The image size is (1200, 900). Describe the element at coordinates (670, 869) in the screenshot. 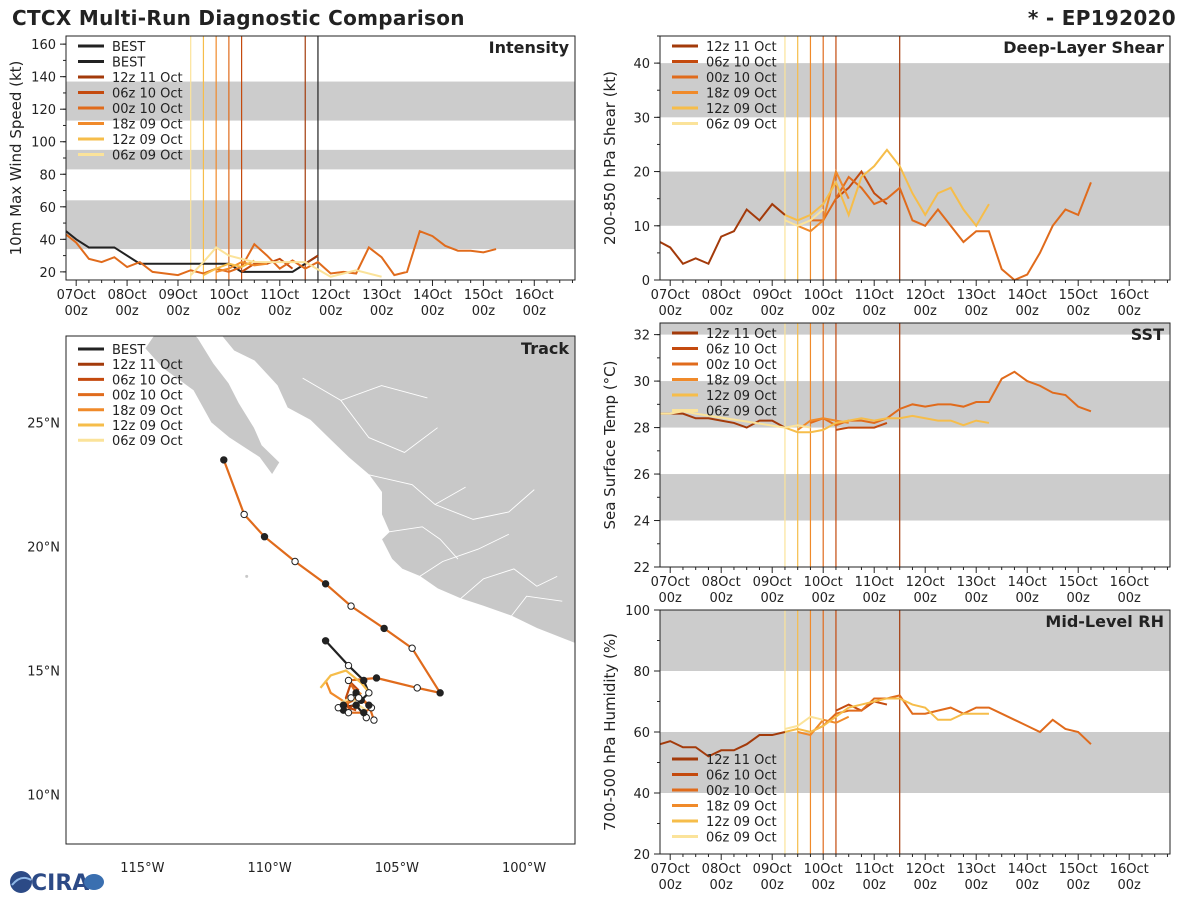

I see `rh-xtick-label: 07Oct` at that location.